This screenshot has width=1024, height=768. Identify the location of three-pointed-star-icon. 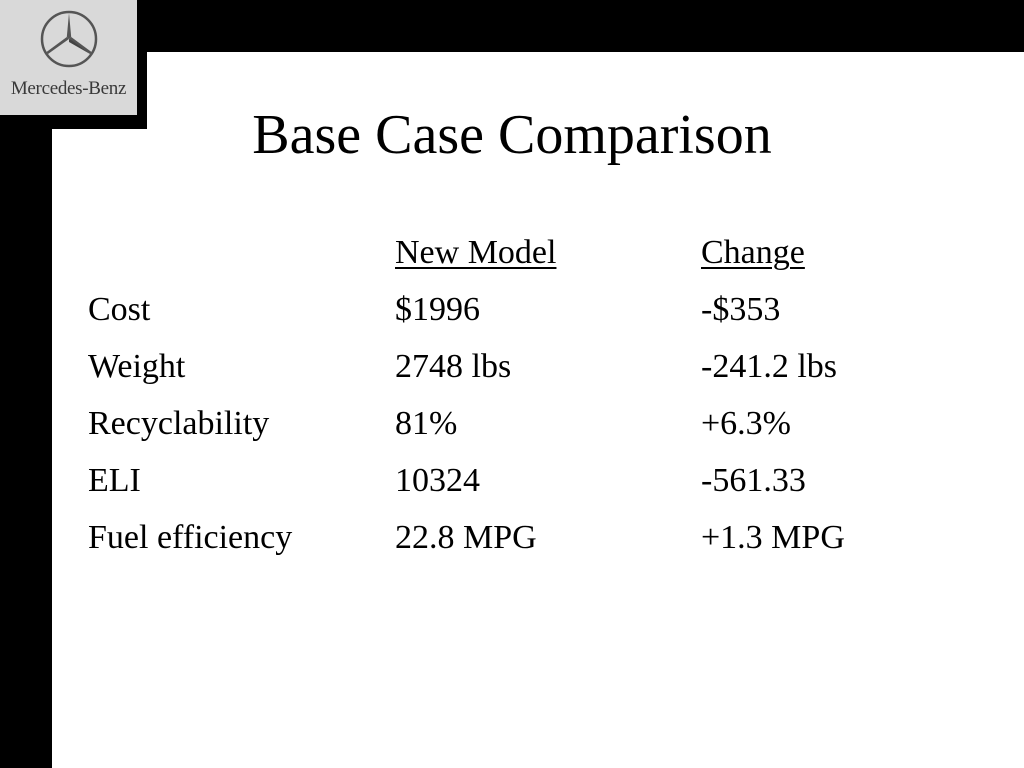
(69, 39).